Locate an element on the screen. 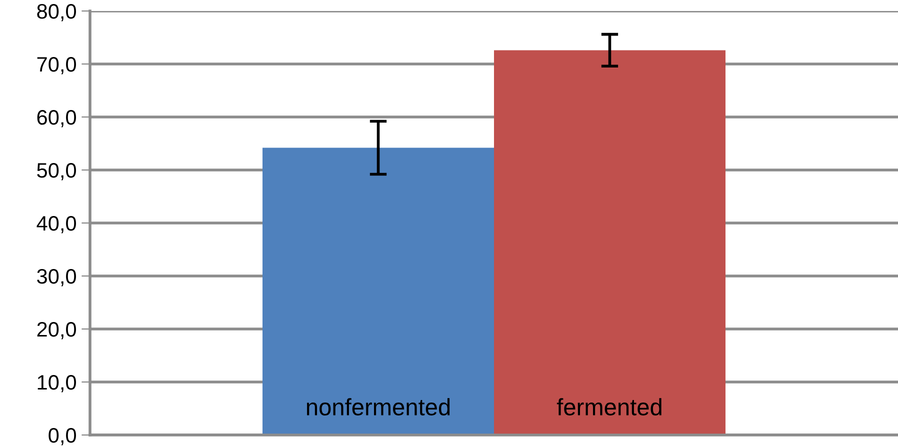  y-tick-label: 50,0 is located at coordinates (56, 171).